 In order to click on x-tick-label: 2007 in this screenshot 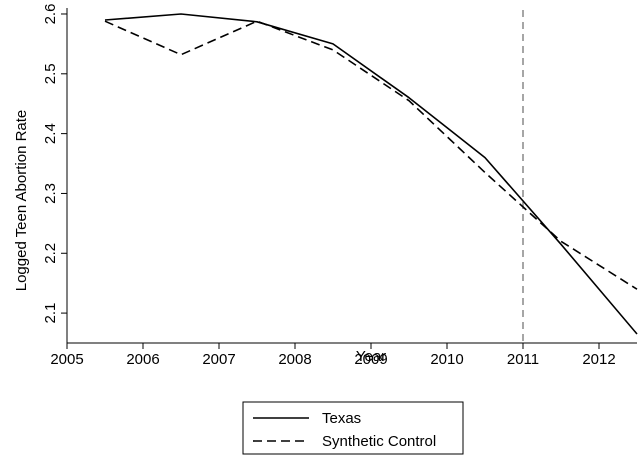, I will do `click(218, 359)`.